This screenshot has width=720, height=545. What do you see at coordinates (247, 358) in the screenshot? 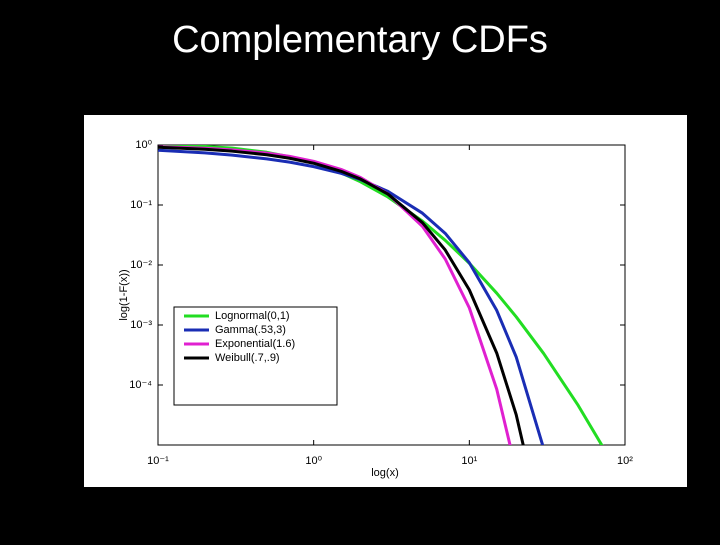
I see `legend-label: Weibull(.7,.9)` at bounding box center [247, 358].